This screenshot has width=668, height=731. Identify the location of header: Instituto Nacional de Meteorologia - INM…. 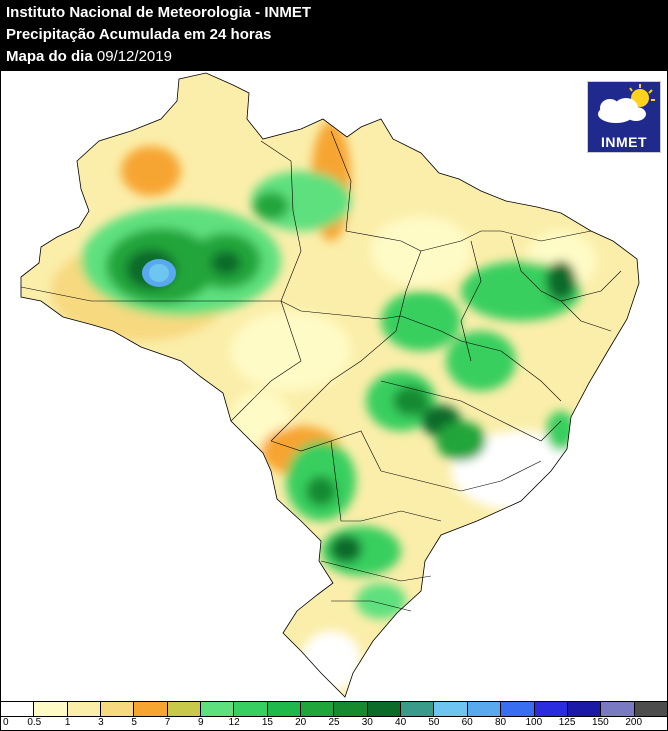
(334, 36).